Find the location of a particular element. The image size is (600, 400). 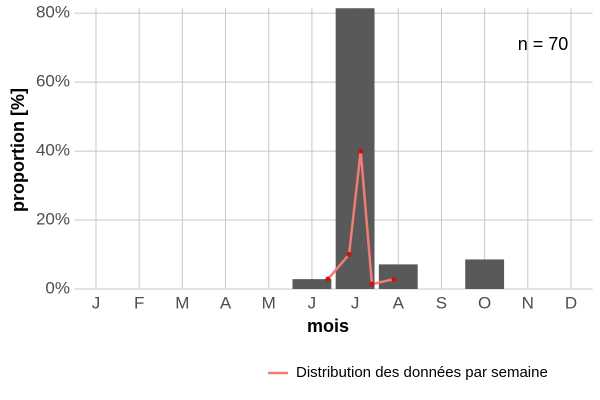

y-tick-label: 60% is located at coordinates (53, 81).